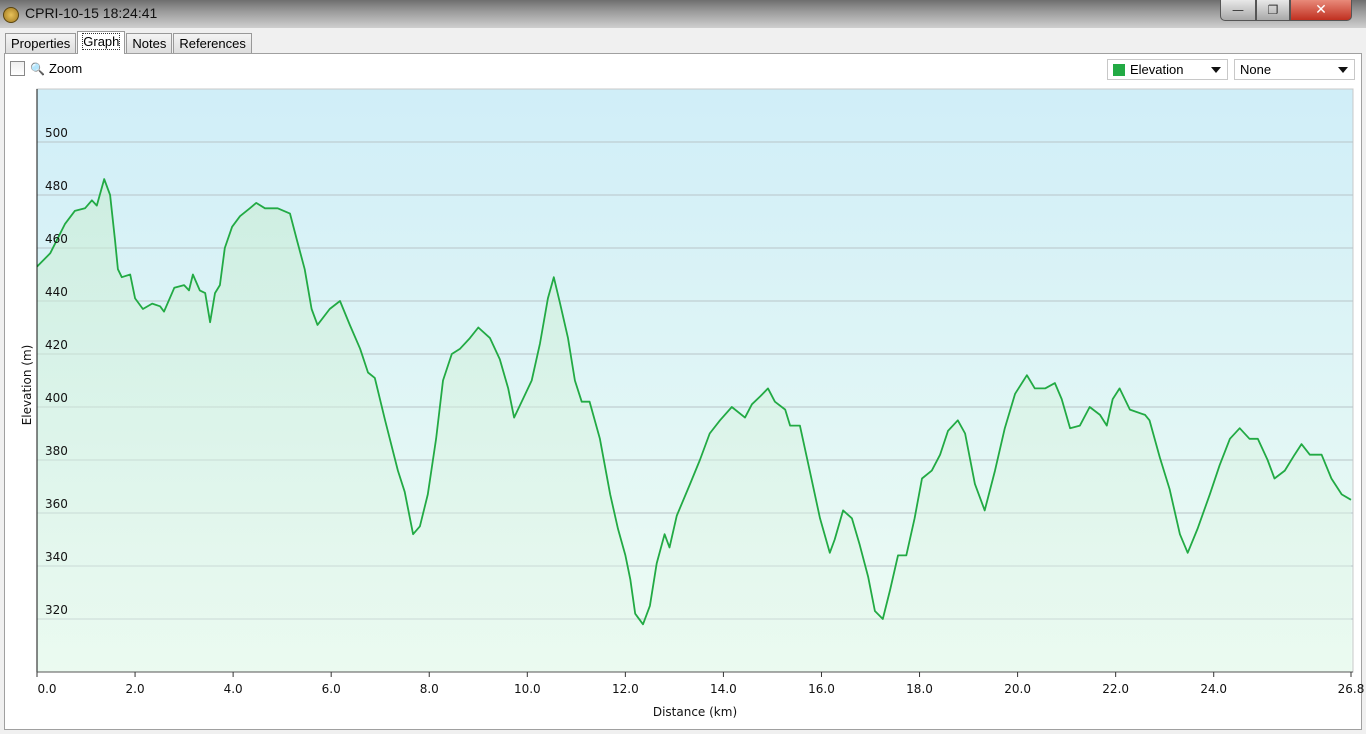  I want to click on zoom-toggle: 🔍 Zoom, so click(46, 68).